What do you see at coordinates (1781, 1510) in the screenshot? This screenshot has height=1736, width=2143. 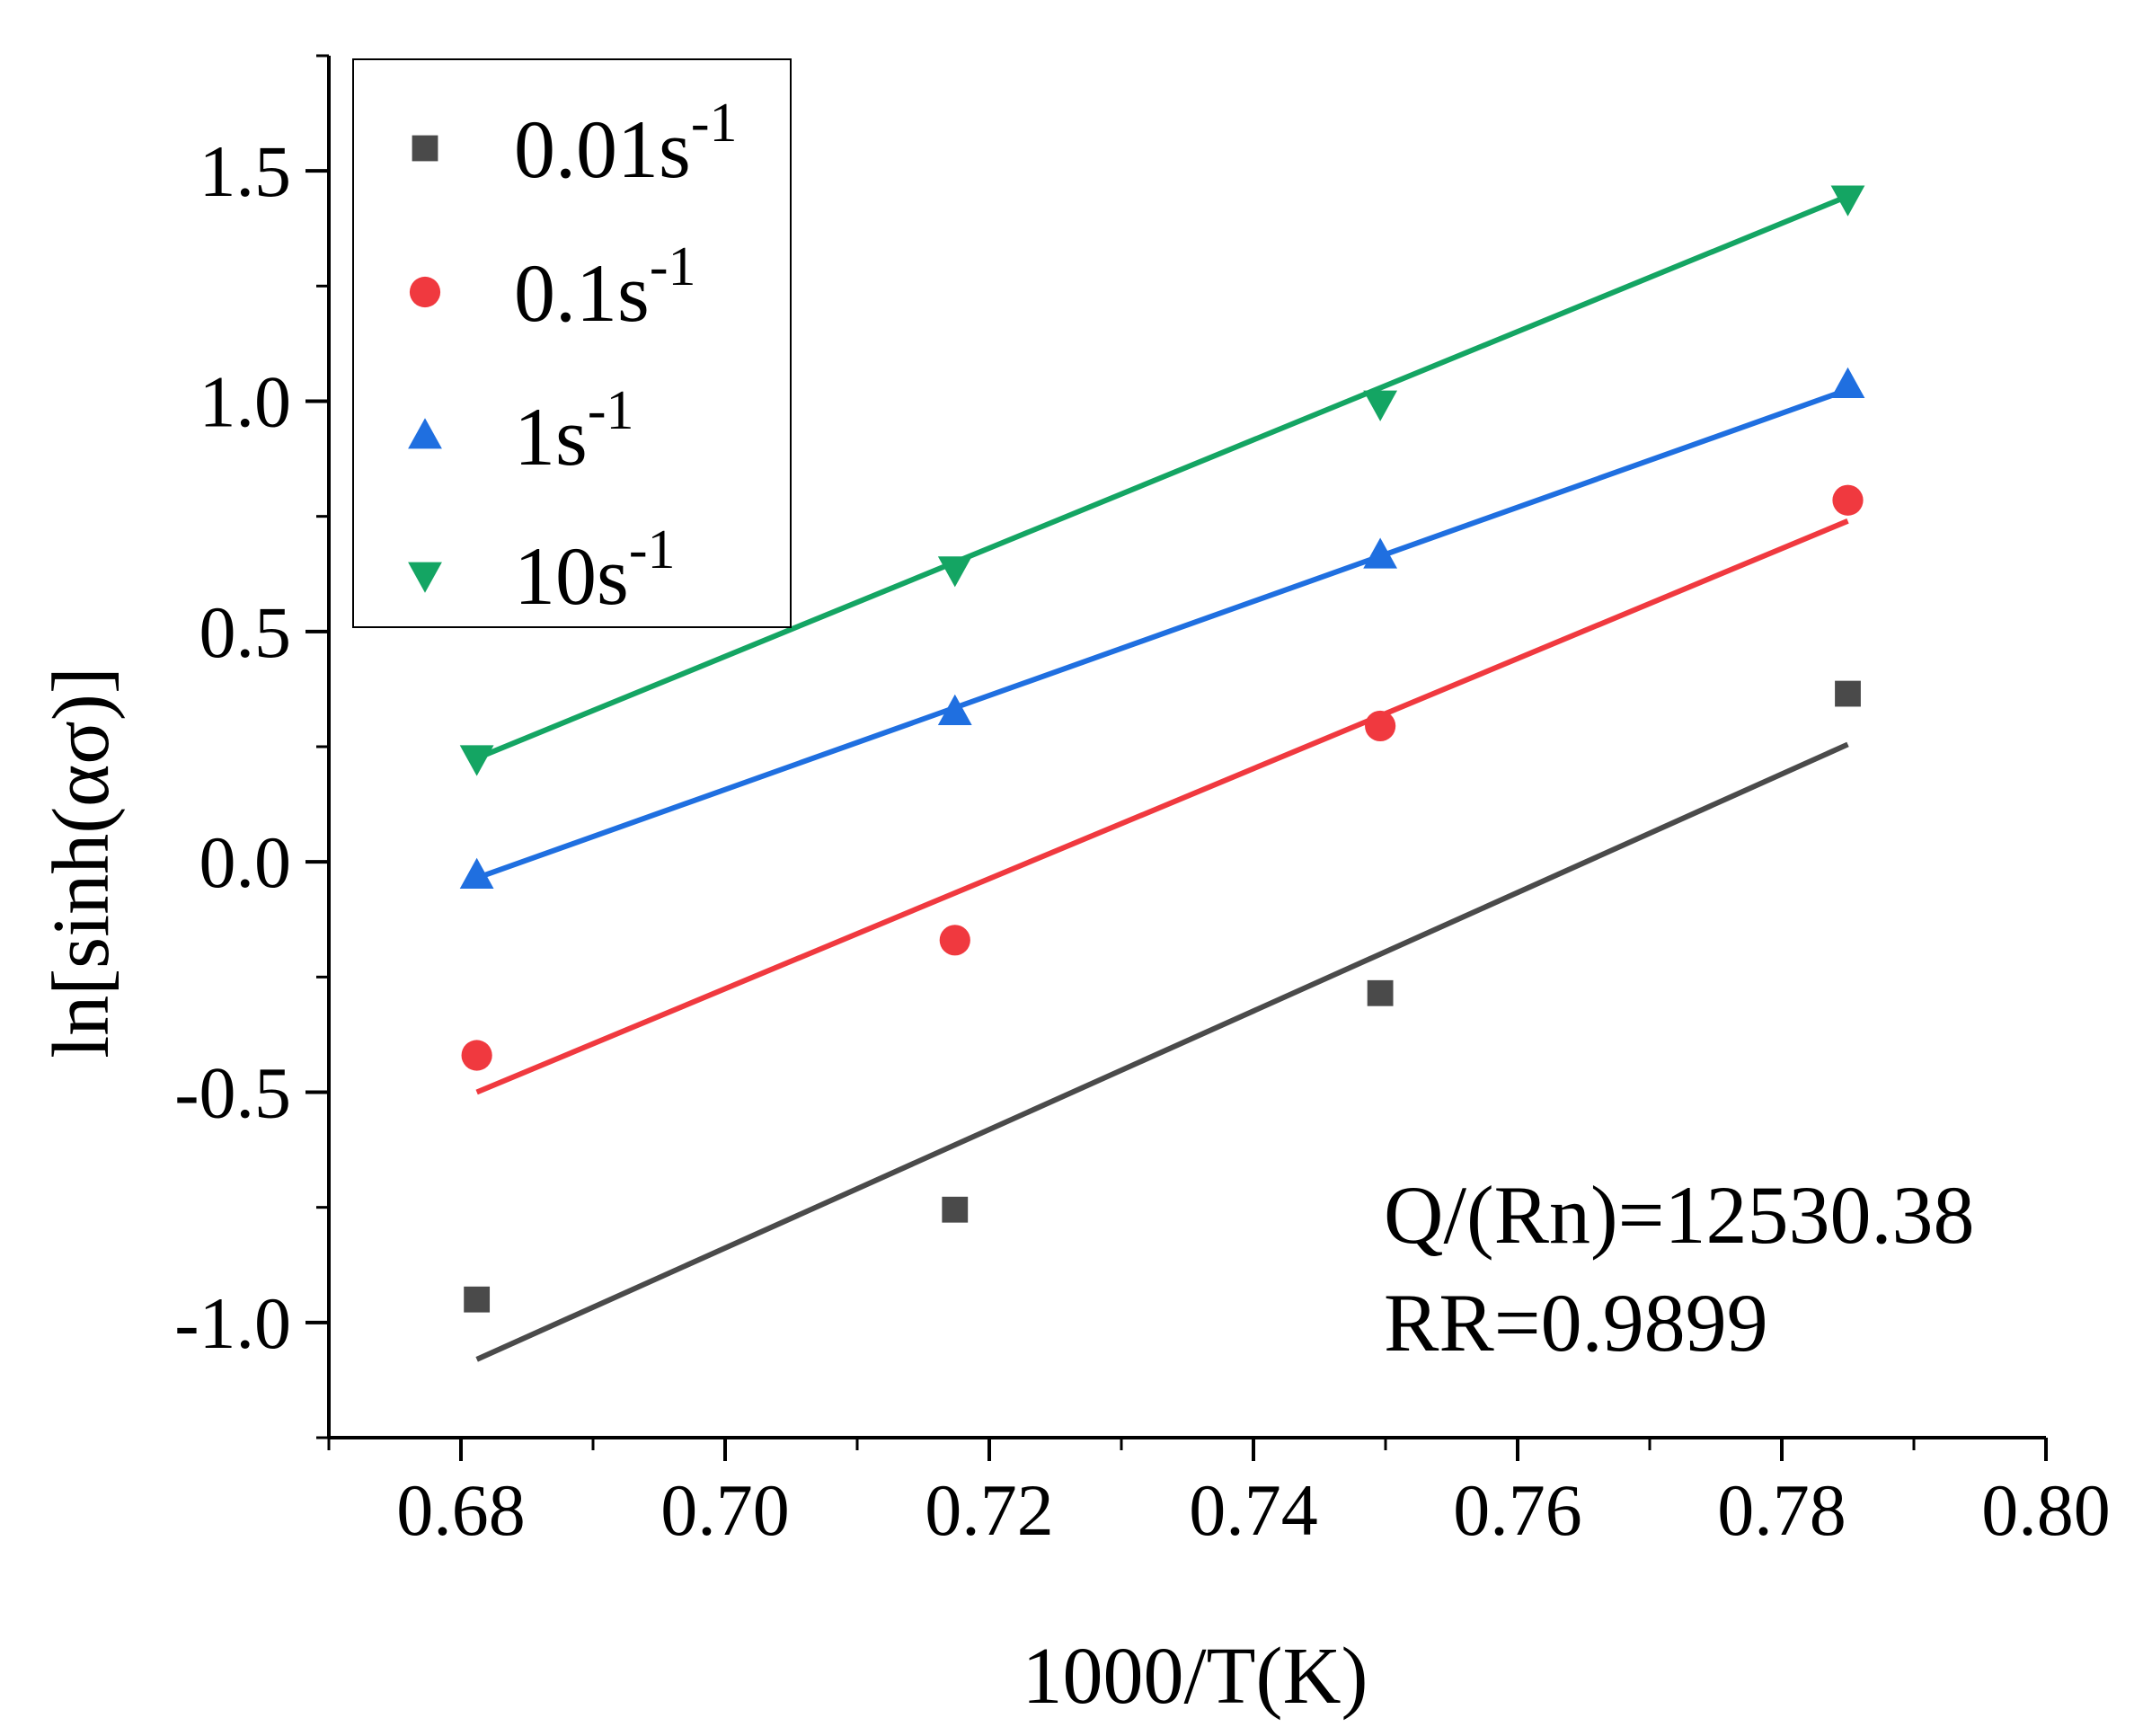 I see `x-tick-label: 0.78` at bounding box center [1781, 1510].